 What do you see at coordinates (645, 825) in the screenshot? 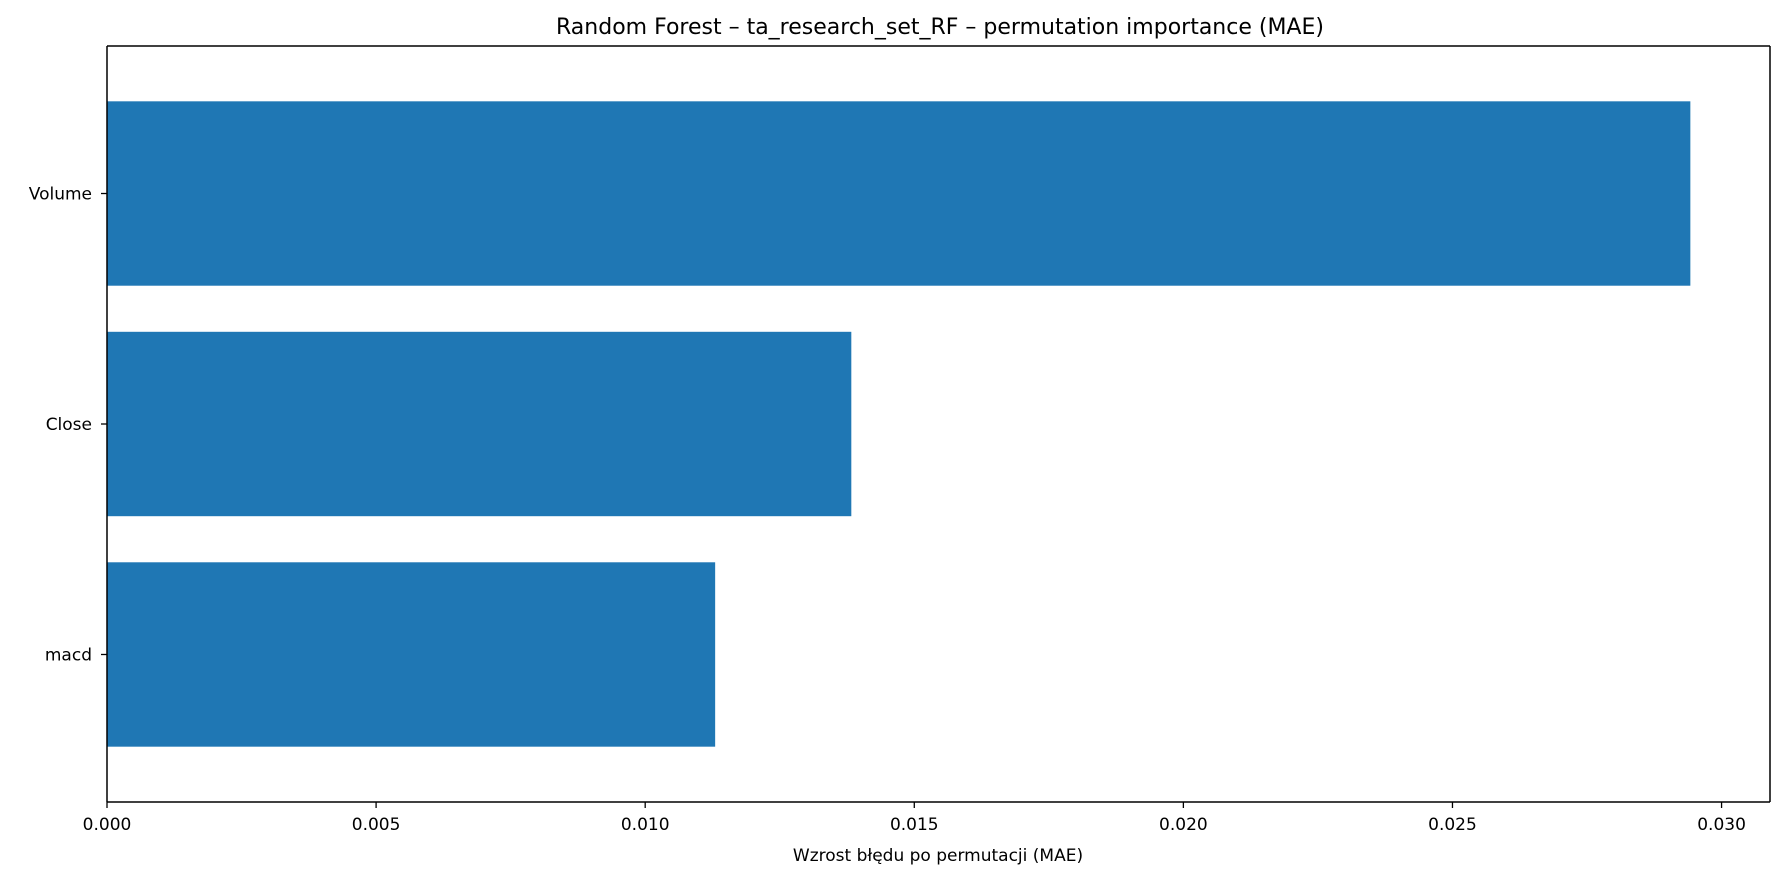
I see `x-tick-label: 0.010` at bounding box center [645, 825].